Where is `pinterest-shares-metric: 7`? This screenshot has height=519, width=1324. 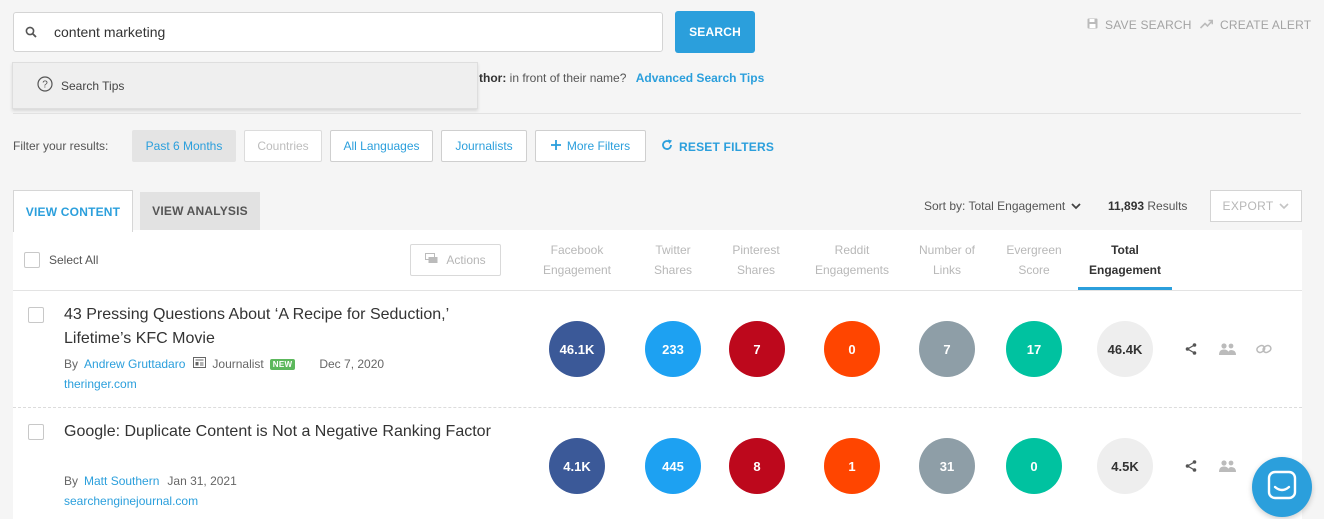 pinterest-shares-metric: 7 is located at coordinates (757, 349).